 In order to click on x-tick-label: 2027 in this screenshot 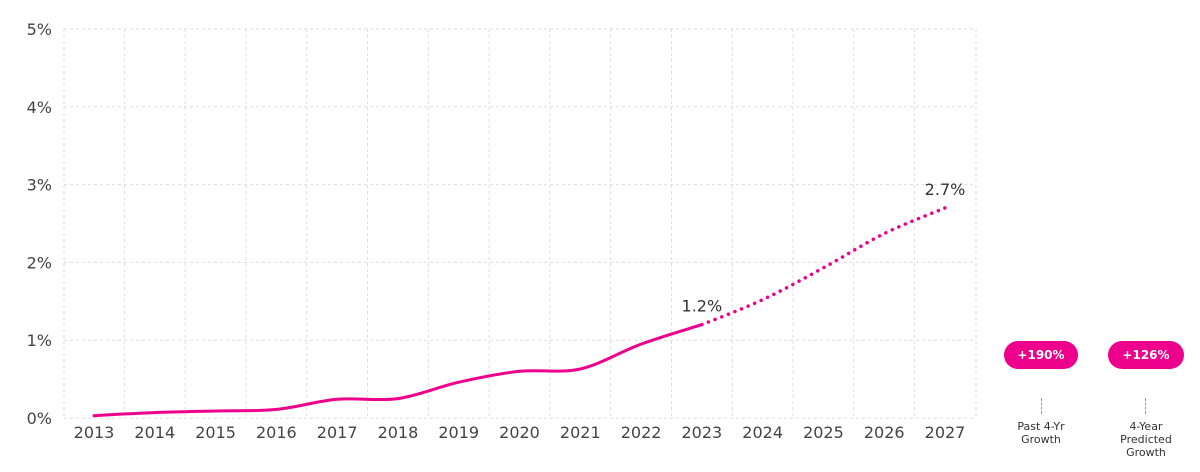, I will do `click(945, 432)`.